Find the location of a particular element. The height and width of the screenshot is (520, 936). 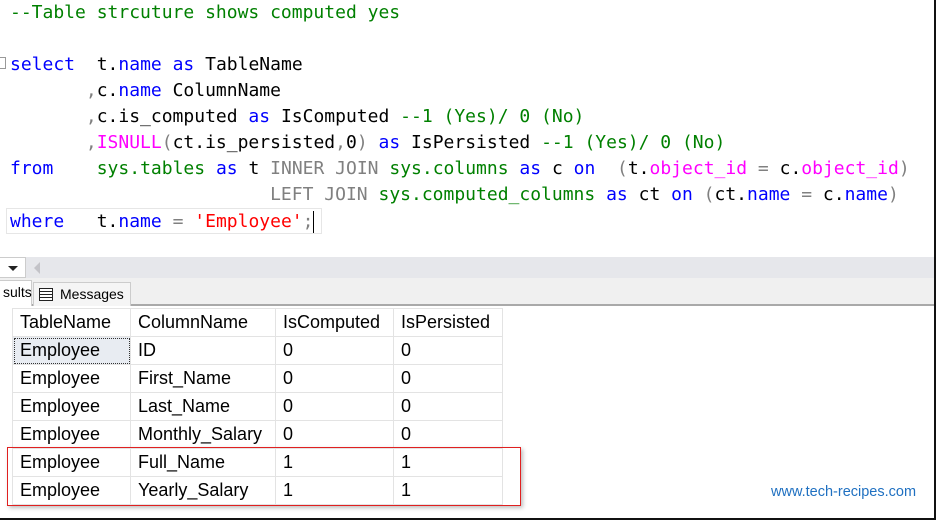

code-token: 0 is located at coordinates (351, 142).